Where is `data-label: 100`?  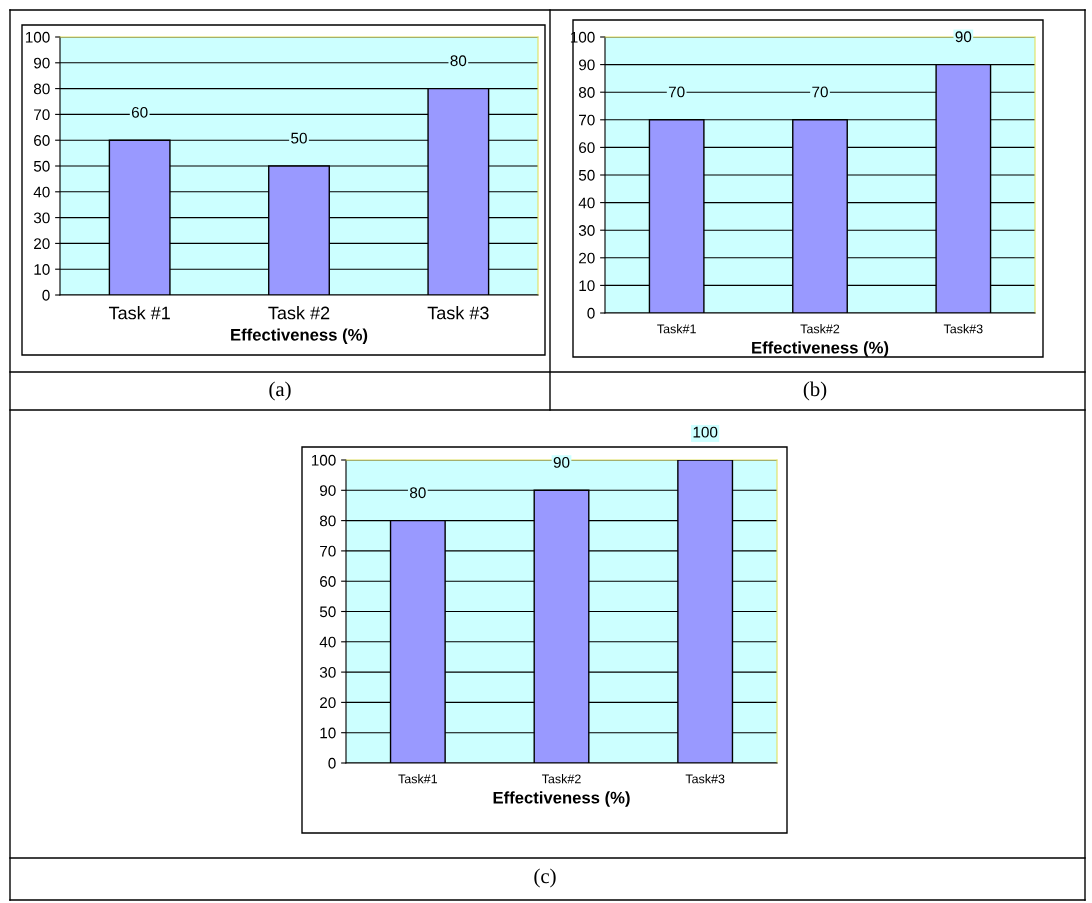
data-label: 100 is located at coordinates (705, 432).